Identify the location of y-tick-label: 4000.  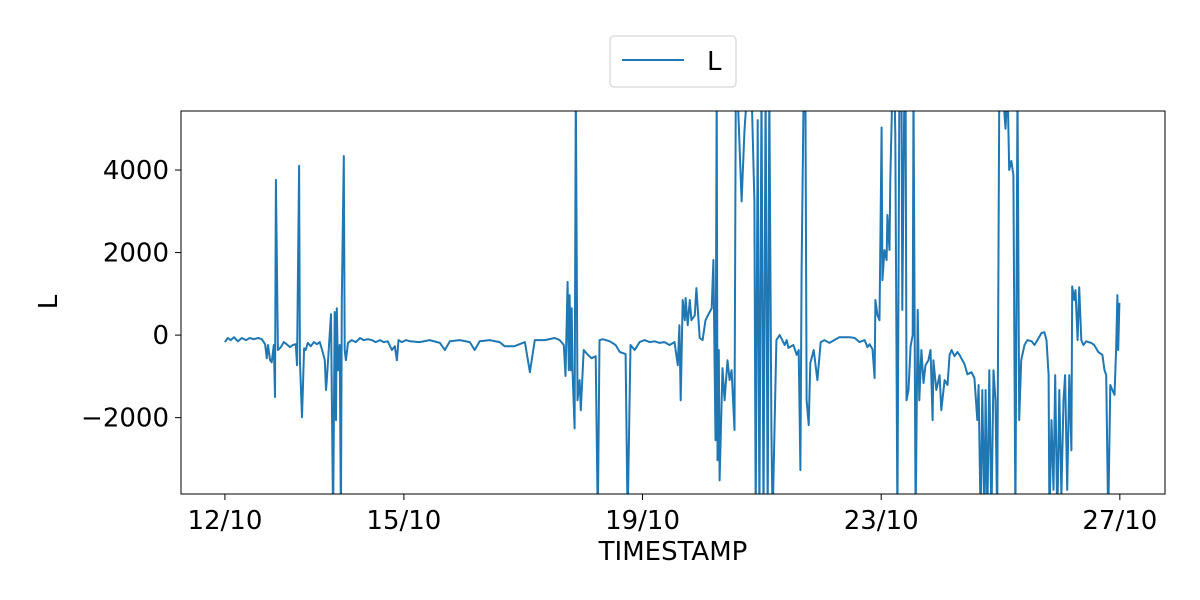
(136, 171).